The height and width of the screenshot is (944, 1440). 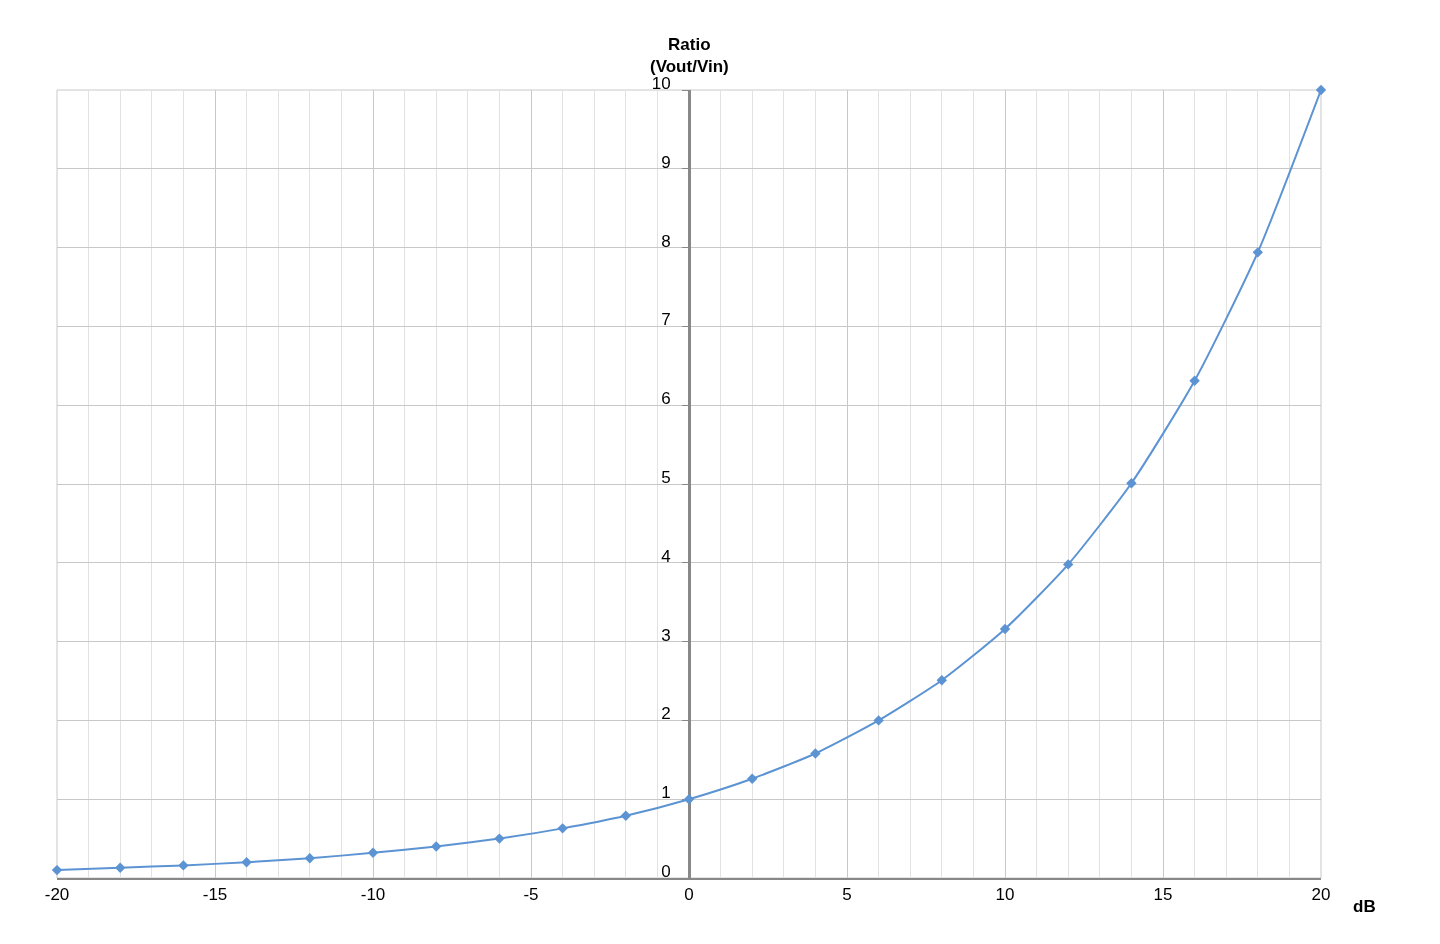 What do you see at coordinates (689, 56) in the screenshot?
I see `y-axis-title: Ratio (Vout/Vin)` at bounding box center [689, 56].